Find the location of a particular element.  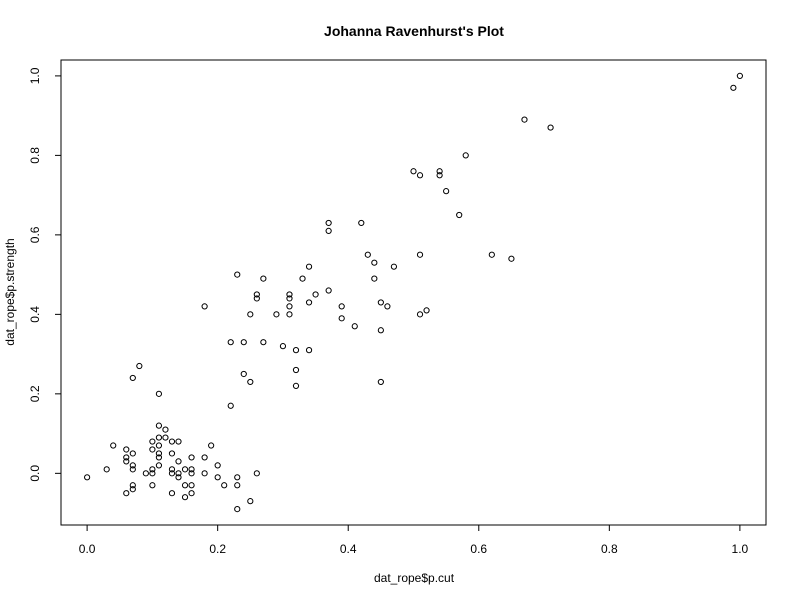

x-axis-label: dat_rope$p.cut is located at coordinates (414, 578).